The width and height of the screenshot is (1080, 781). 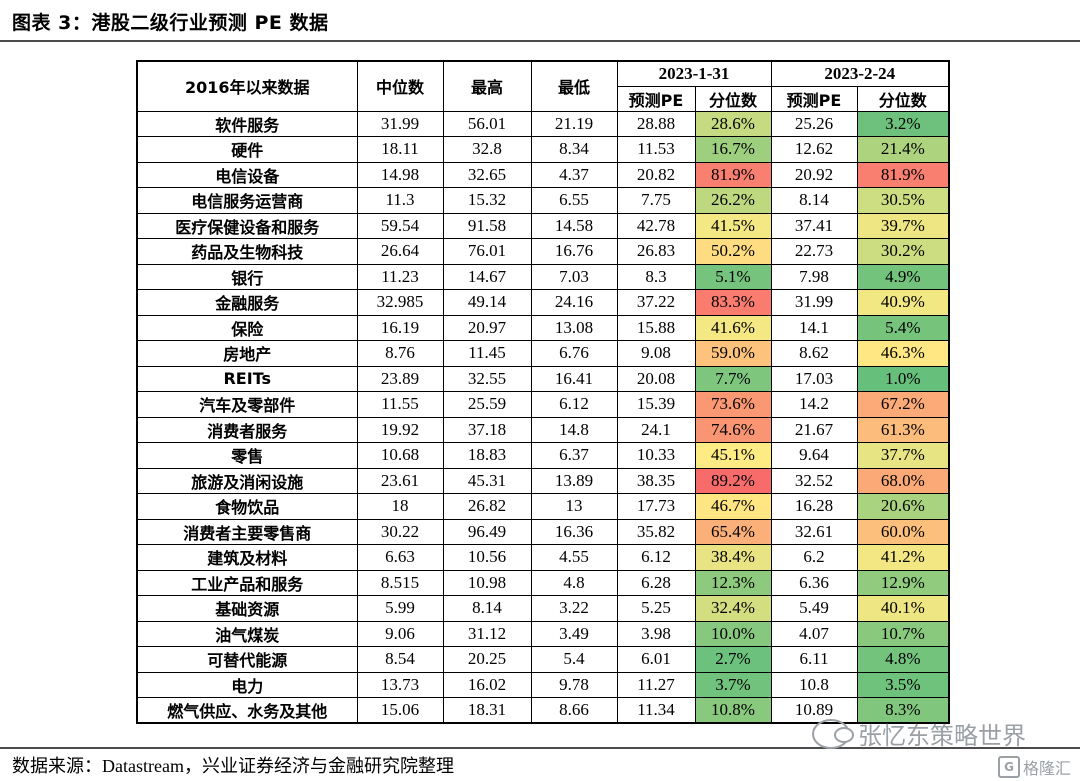 What do you see at coordinates (733, 200) in the screenshot?
I see `pct-cell-1: 26.2%` at bounding box center [733, 200].